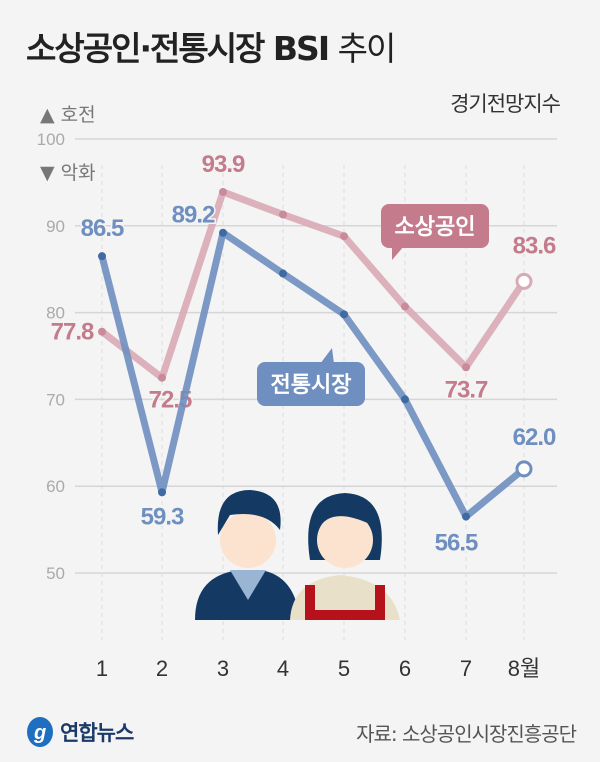 The height and width of the screenshot is (762, 600). What do you see at coordinates (466, 668) in the screenshot?
I see `x-tick-label: 7` at bounding box center [466, 668].